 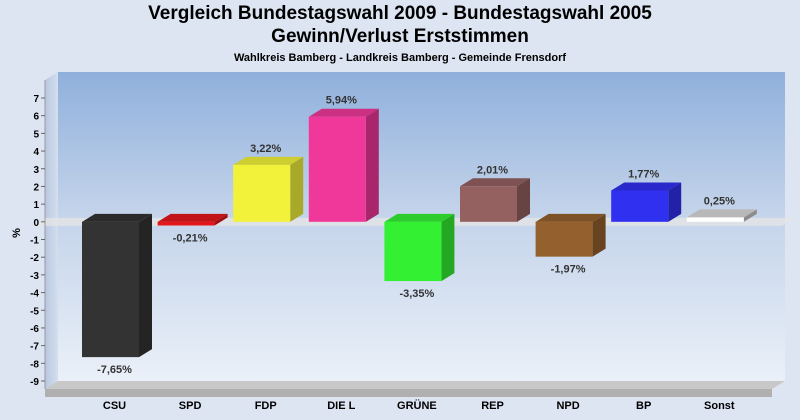 I want to click on y-tick-label: 6, so click(x=36, y=117).